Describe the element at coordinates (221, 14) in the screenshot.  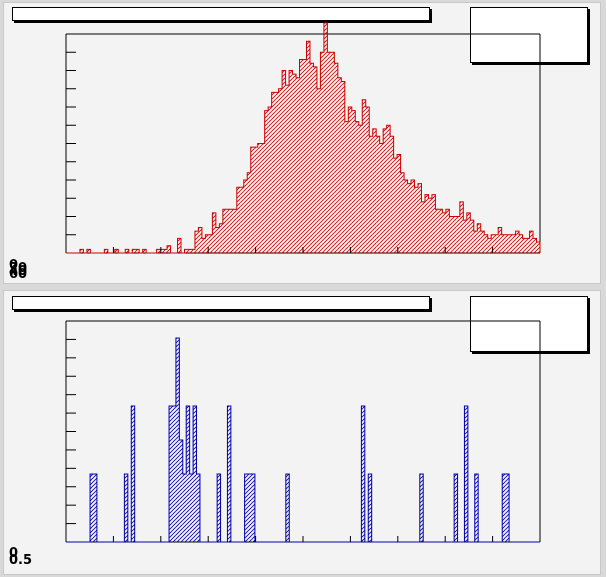
I see `top-title-box` at that location.